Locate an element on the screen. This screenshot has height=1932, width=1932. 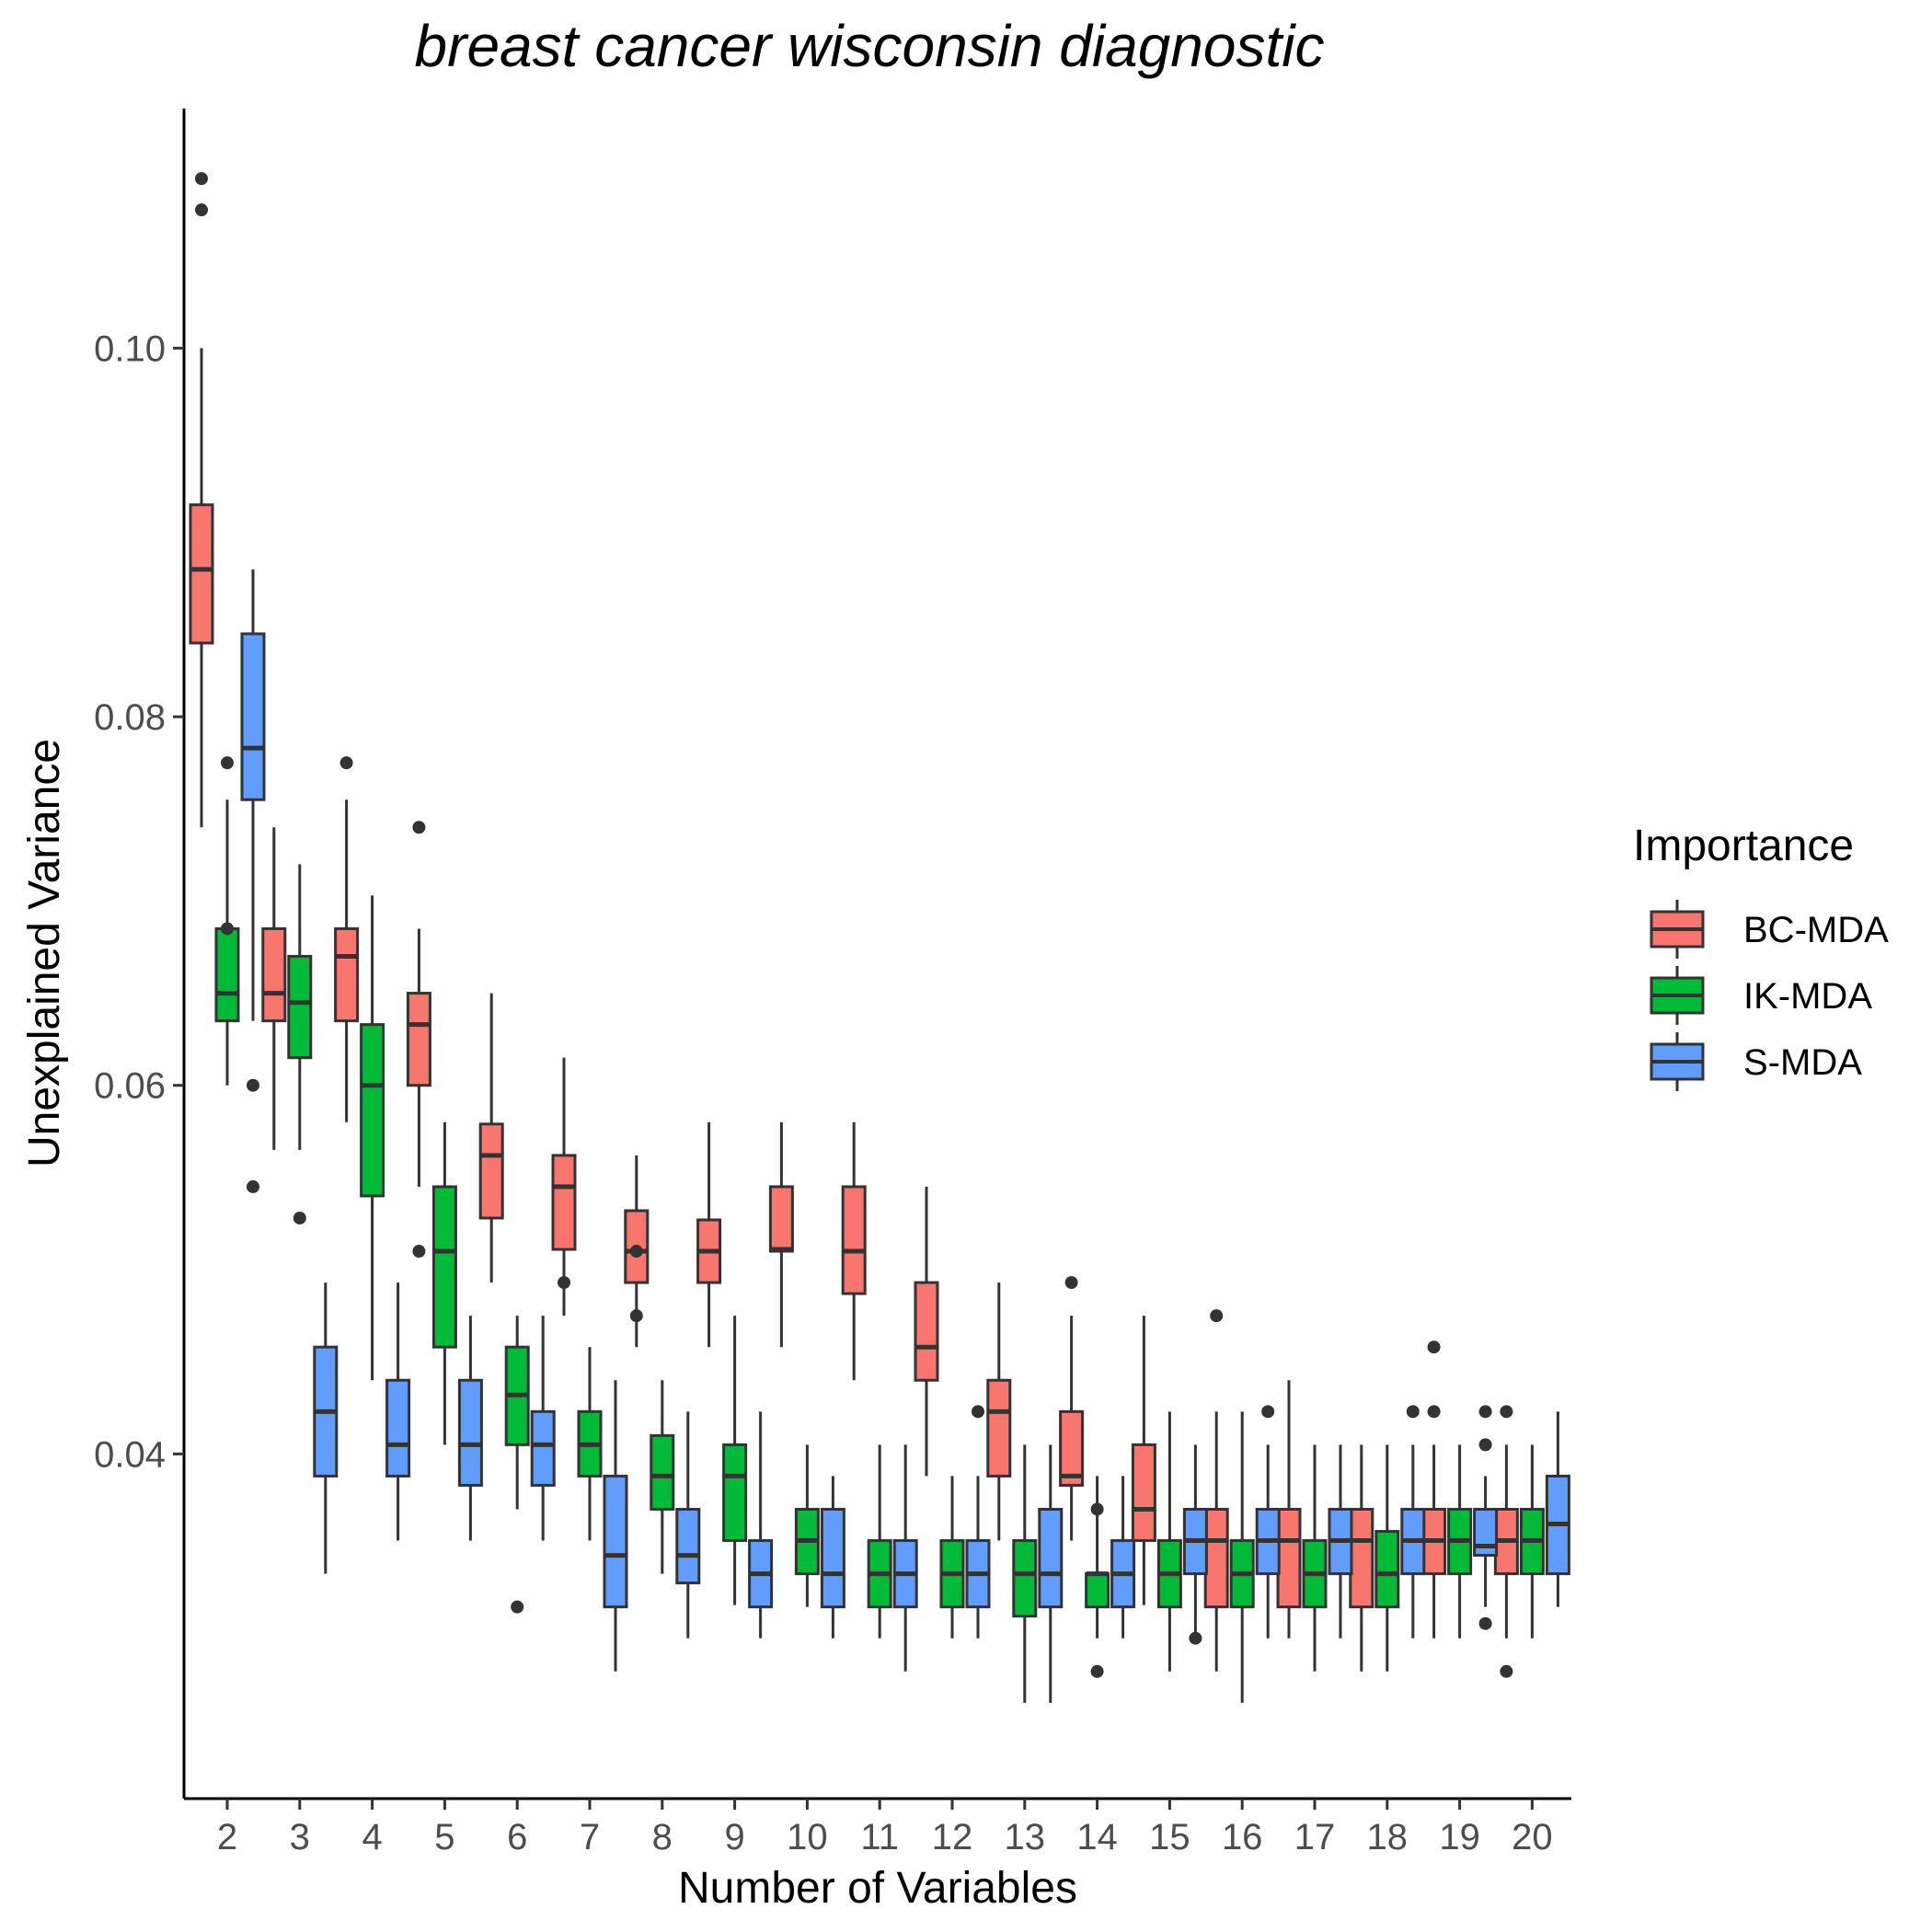
x-tick-label: 6 is located at coordinates (517, 1837).